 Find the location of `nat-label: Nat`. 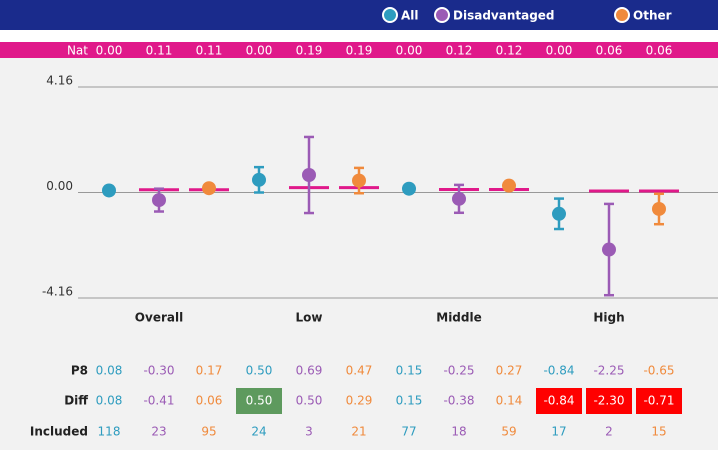

nat-label: Nat is located at coordinates (77, 51).